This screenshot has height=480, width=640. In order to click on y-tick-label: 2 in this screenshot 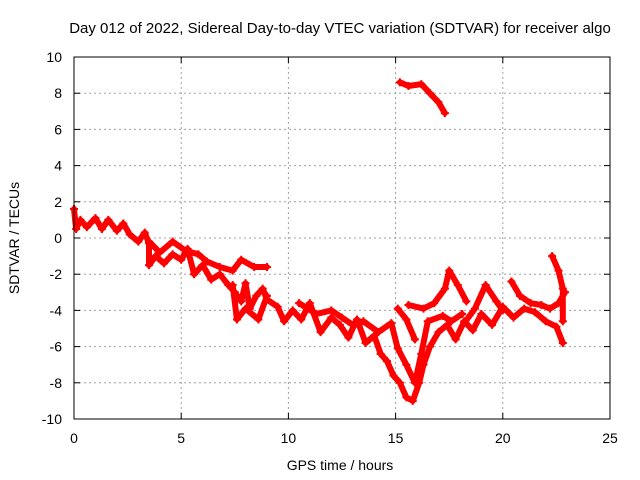, I will do `click(58, 202)`.